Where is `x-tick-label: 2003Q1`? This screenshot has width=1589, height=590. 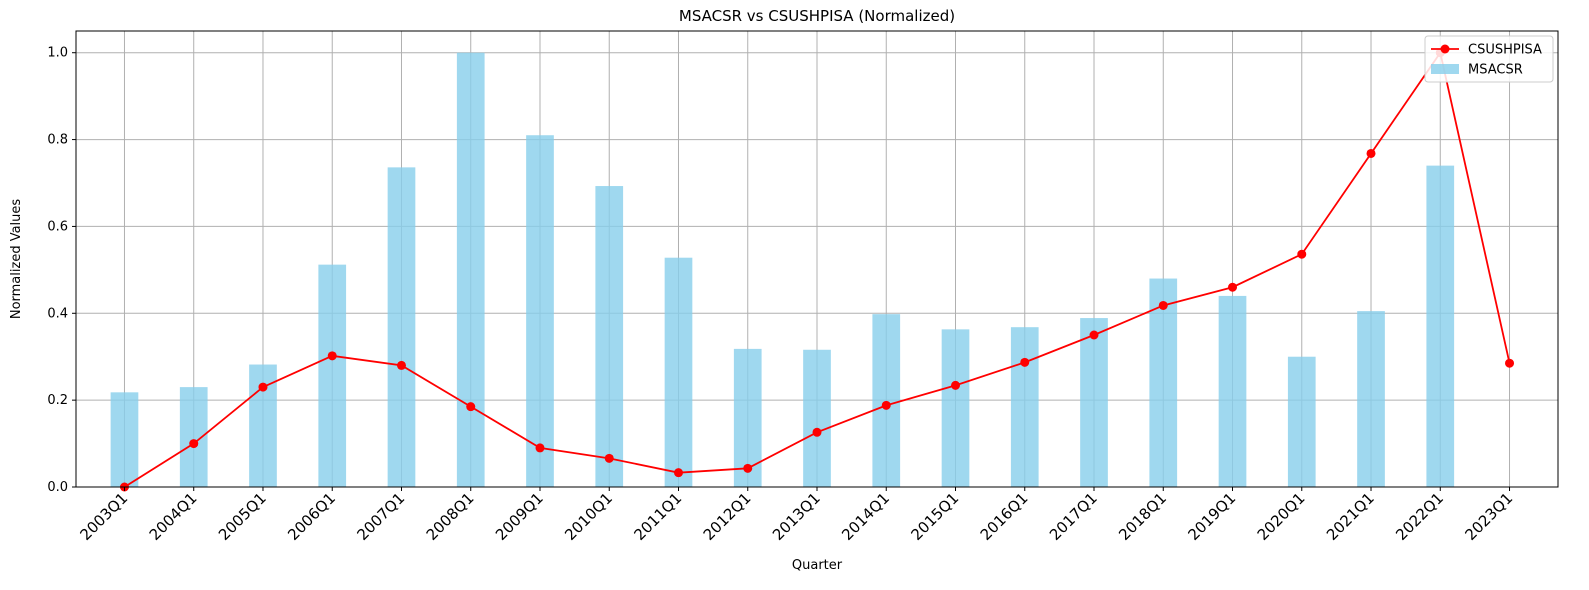 x-tick-label: 2003Q1 is located at coordinates (103, 516).